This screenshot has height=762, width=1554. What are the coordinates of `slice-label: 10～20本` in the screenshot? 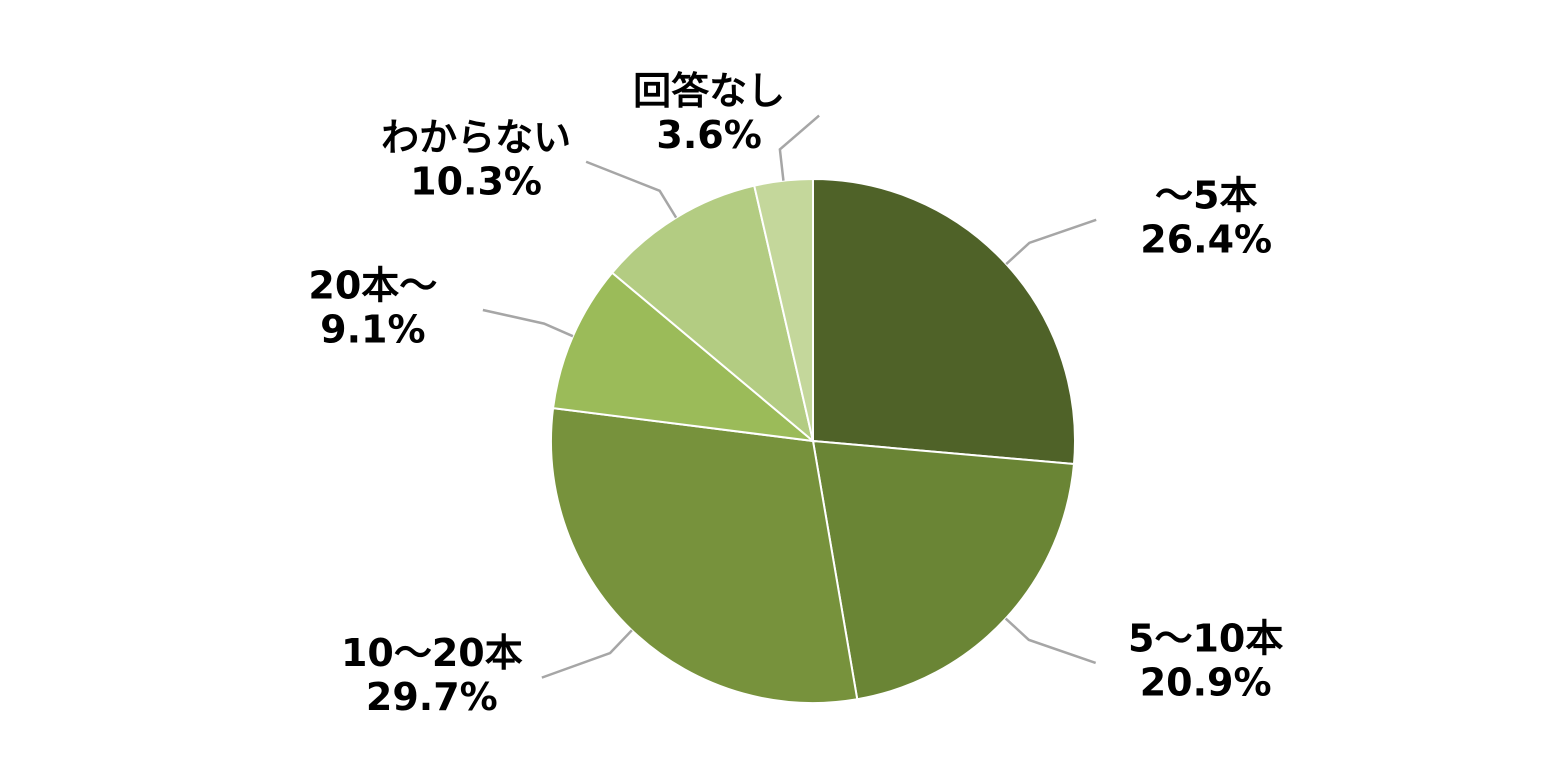 It's located at (432, 653).